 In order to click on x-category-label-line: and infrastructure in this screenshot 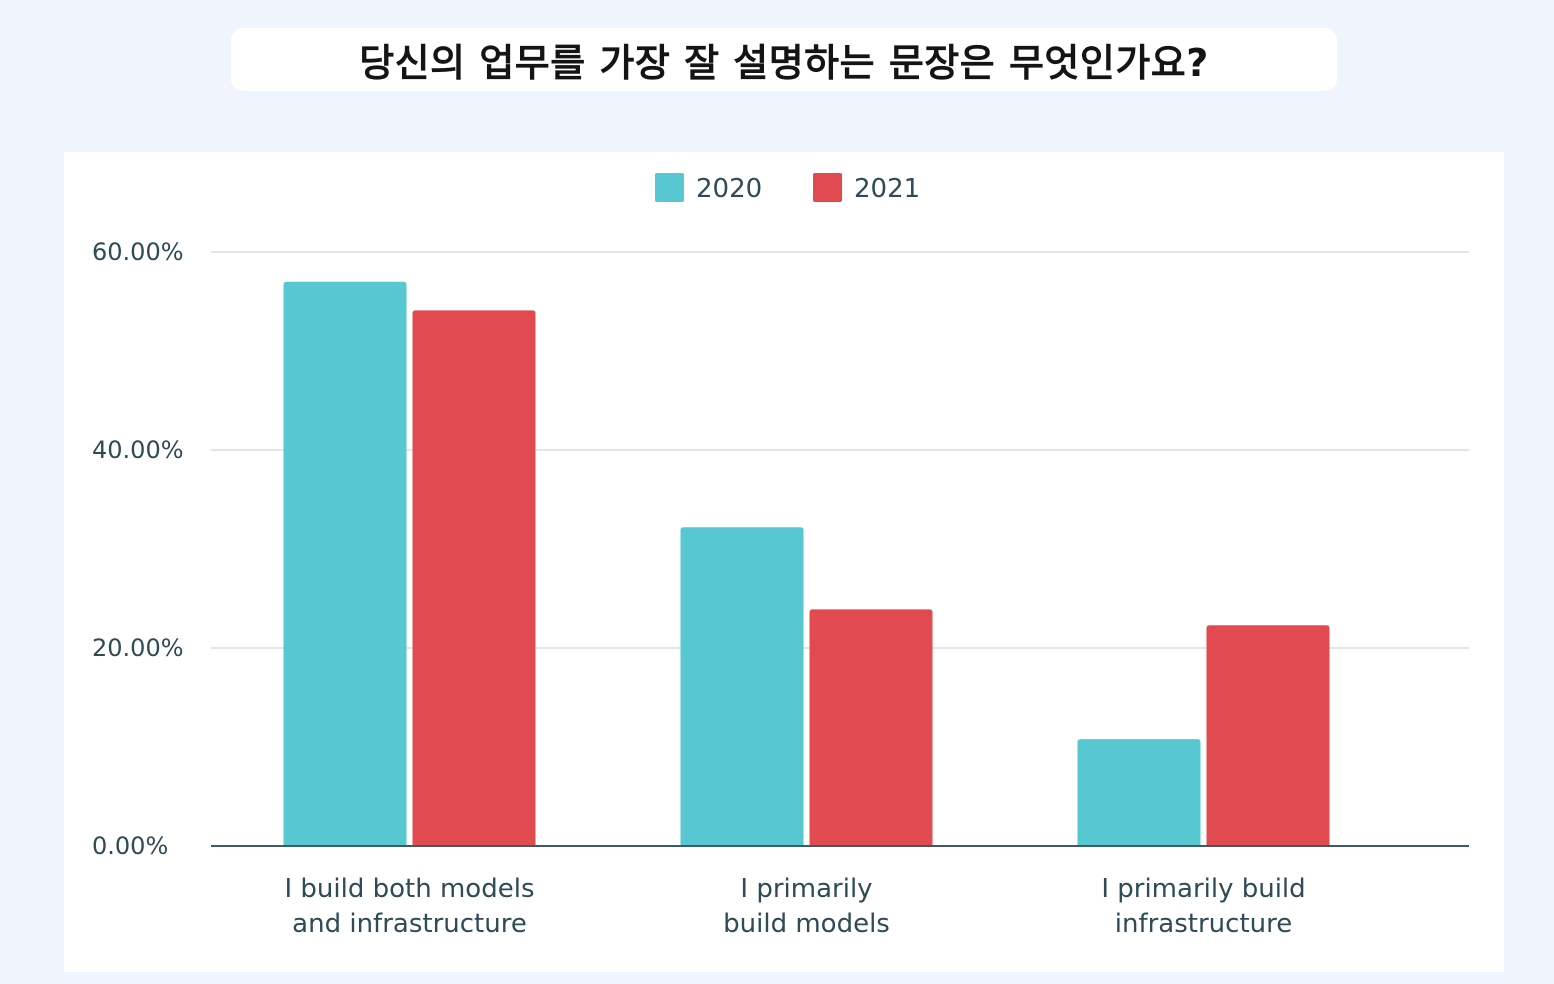, I will do `click(409, 924)`.